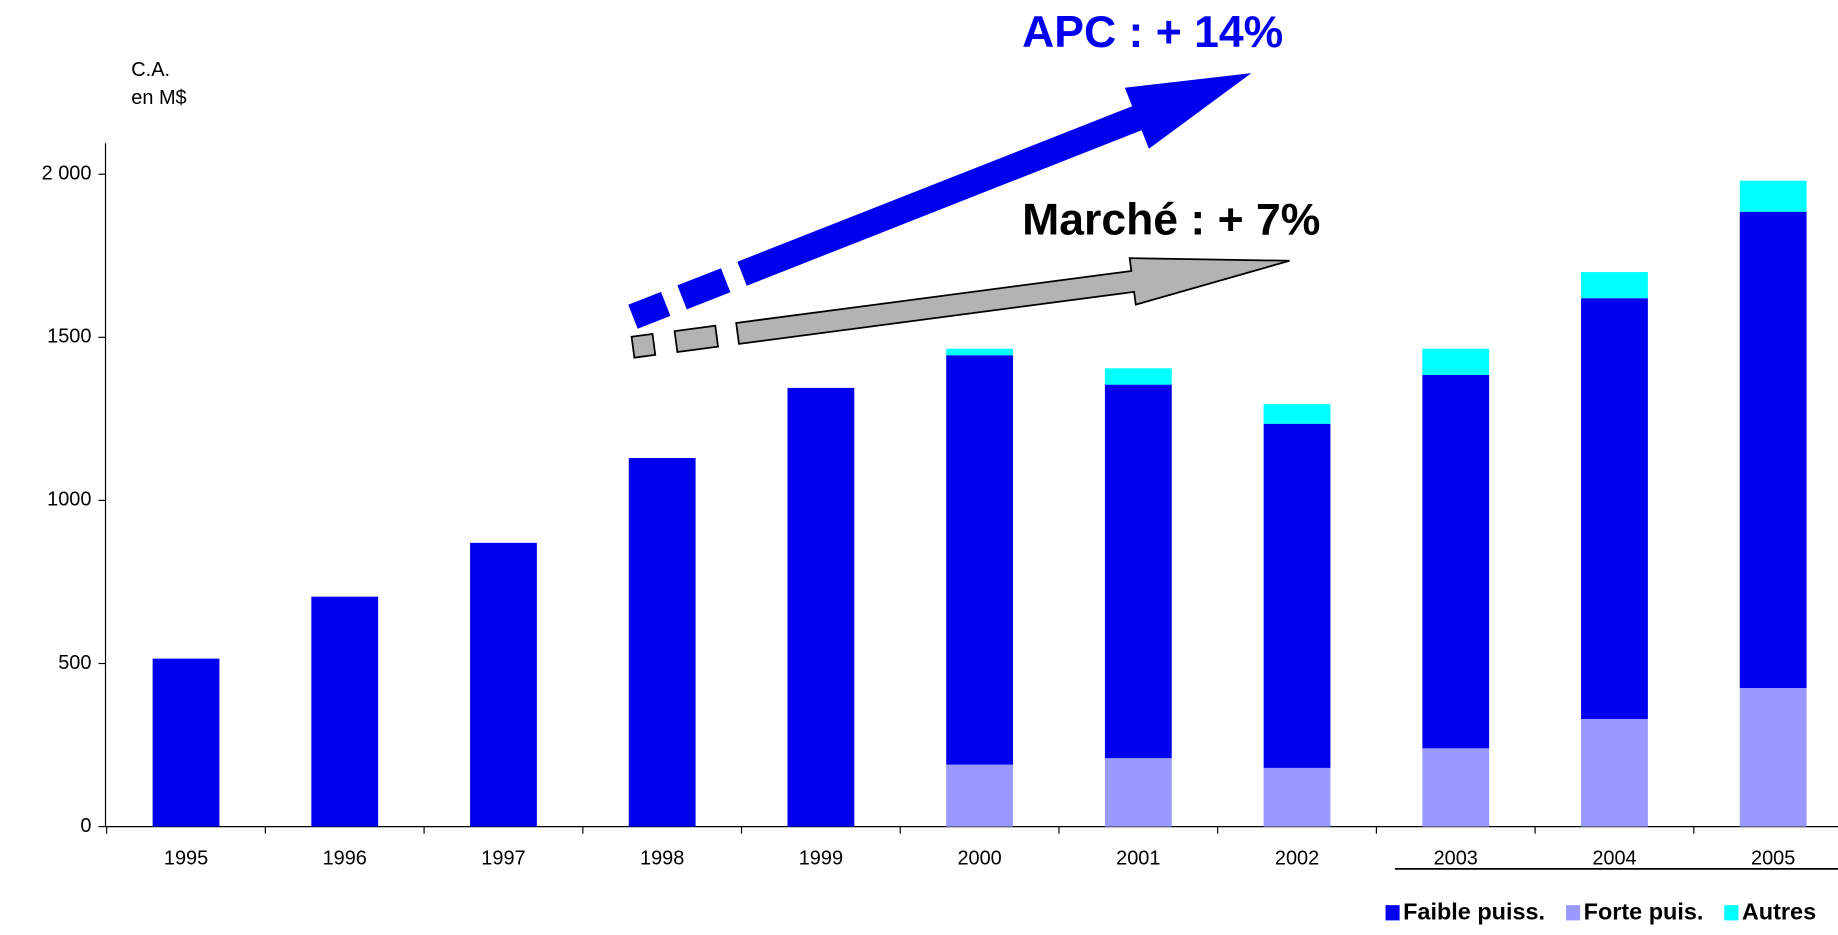  Describe the element at coordinates (1138, 859) in the screenshot. I see `x-tick-label: 2001` at that location.